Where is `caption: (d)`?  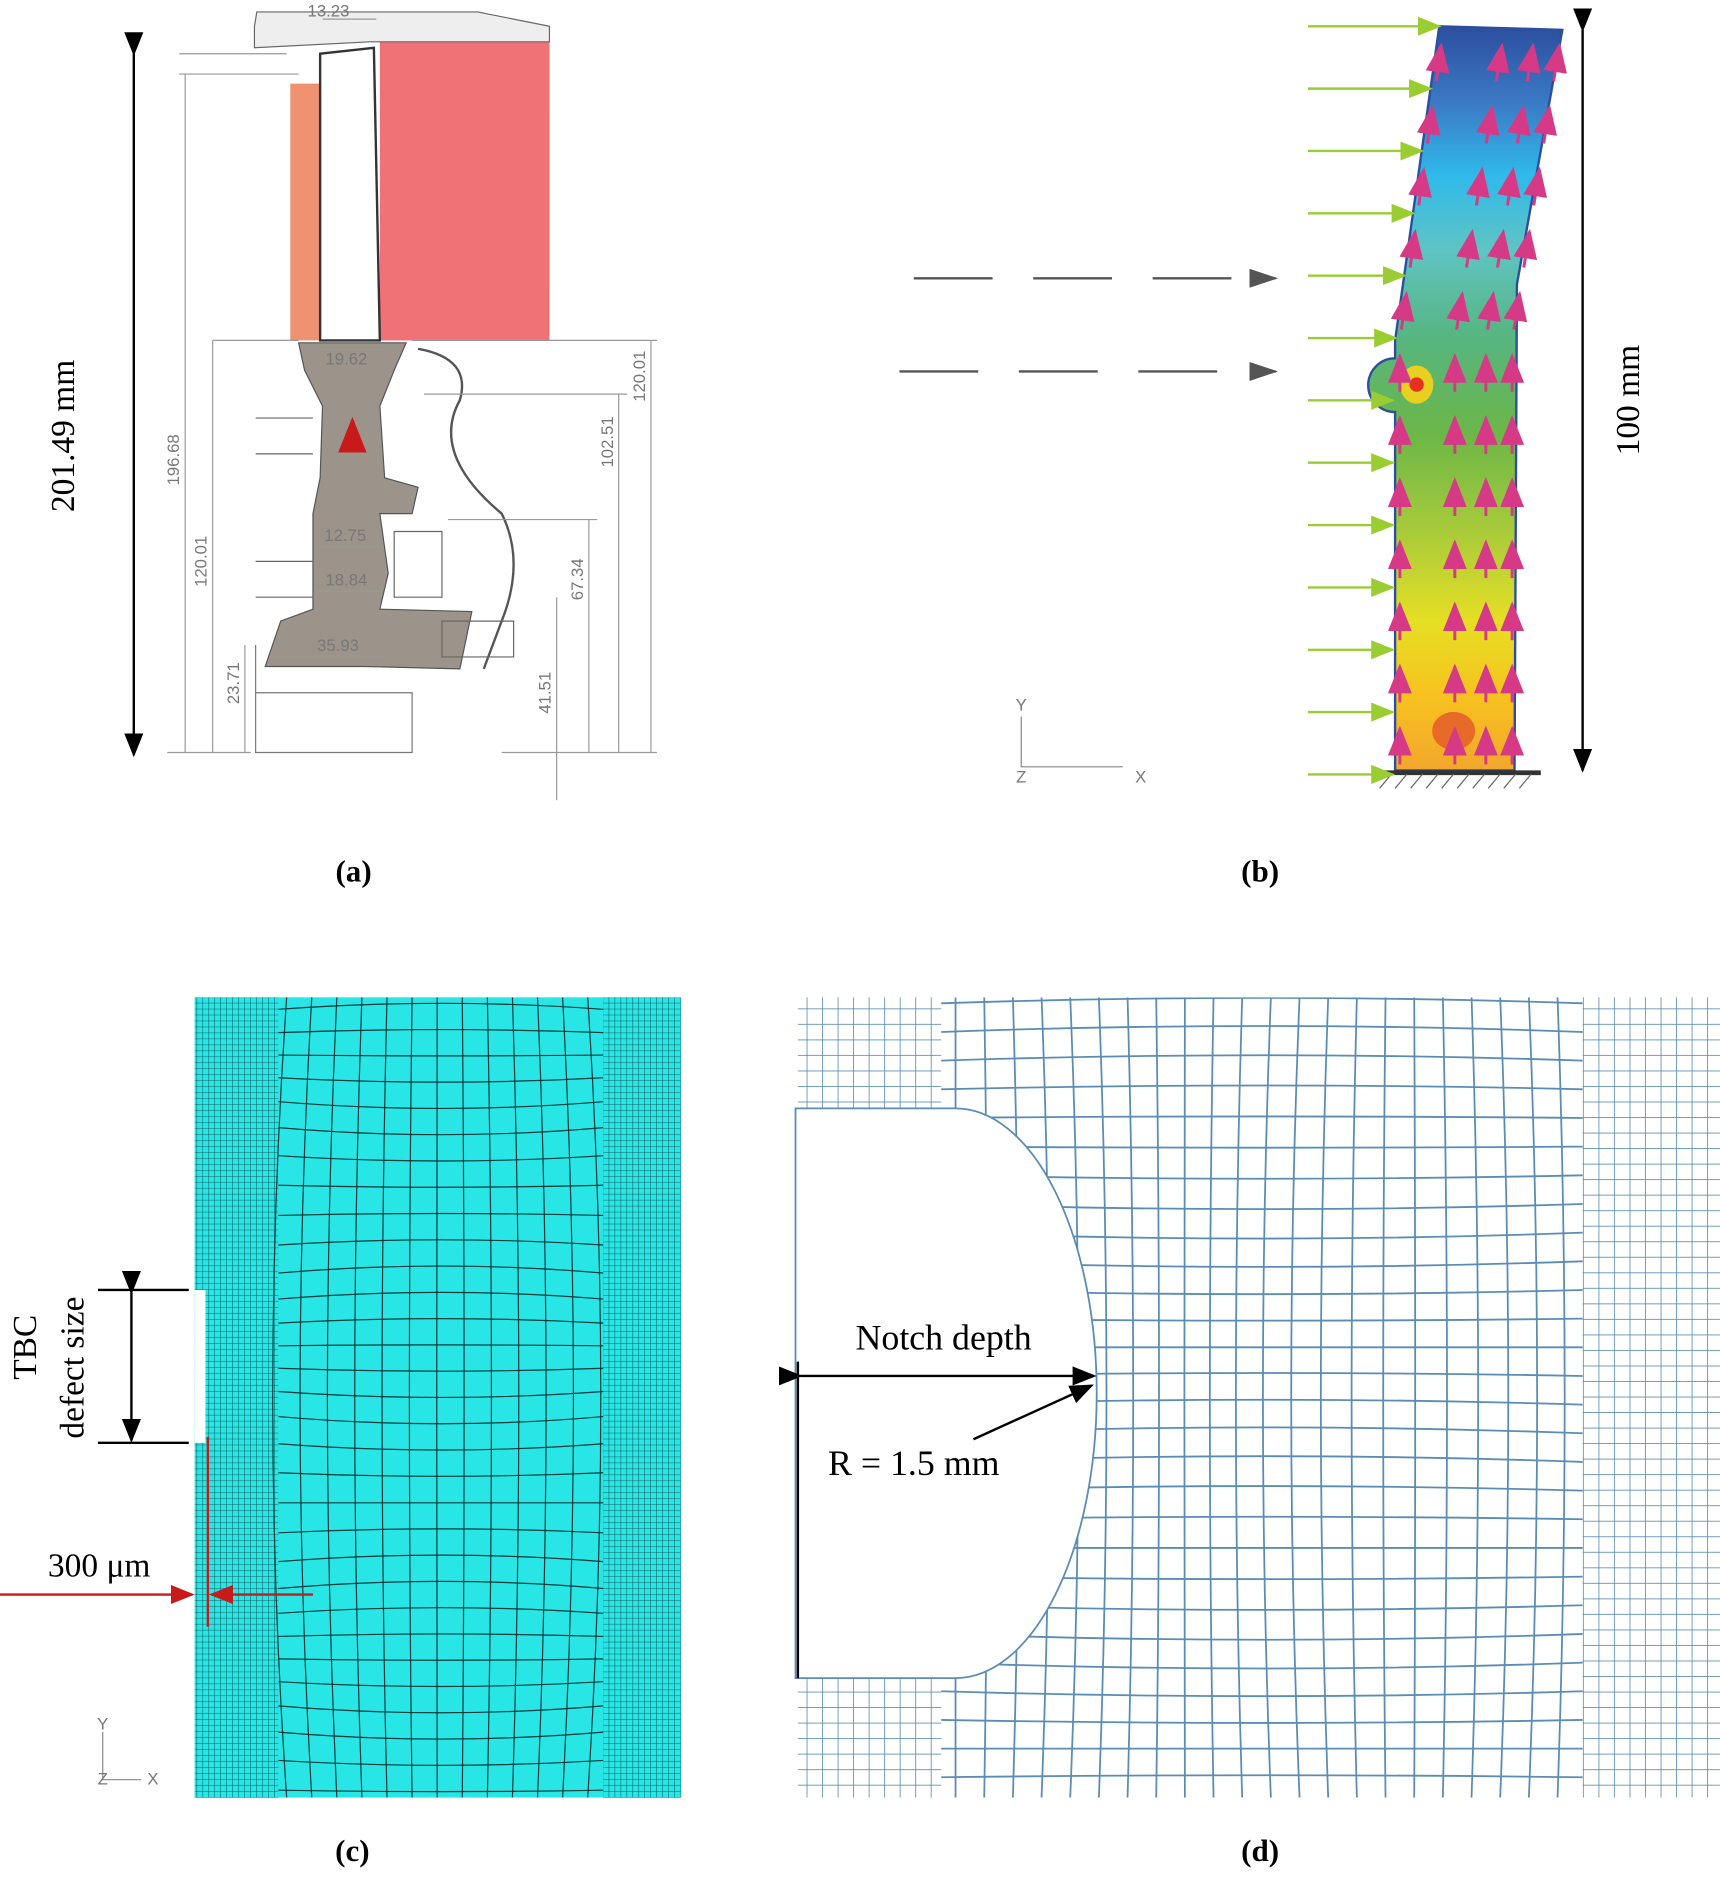
caption: (d) is located at coordinates (1260, 1850).